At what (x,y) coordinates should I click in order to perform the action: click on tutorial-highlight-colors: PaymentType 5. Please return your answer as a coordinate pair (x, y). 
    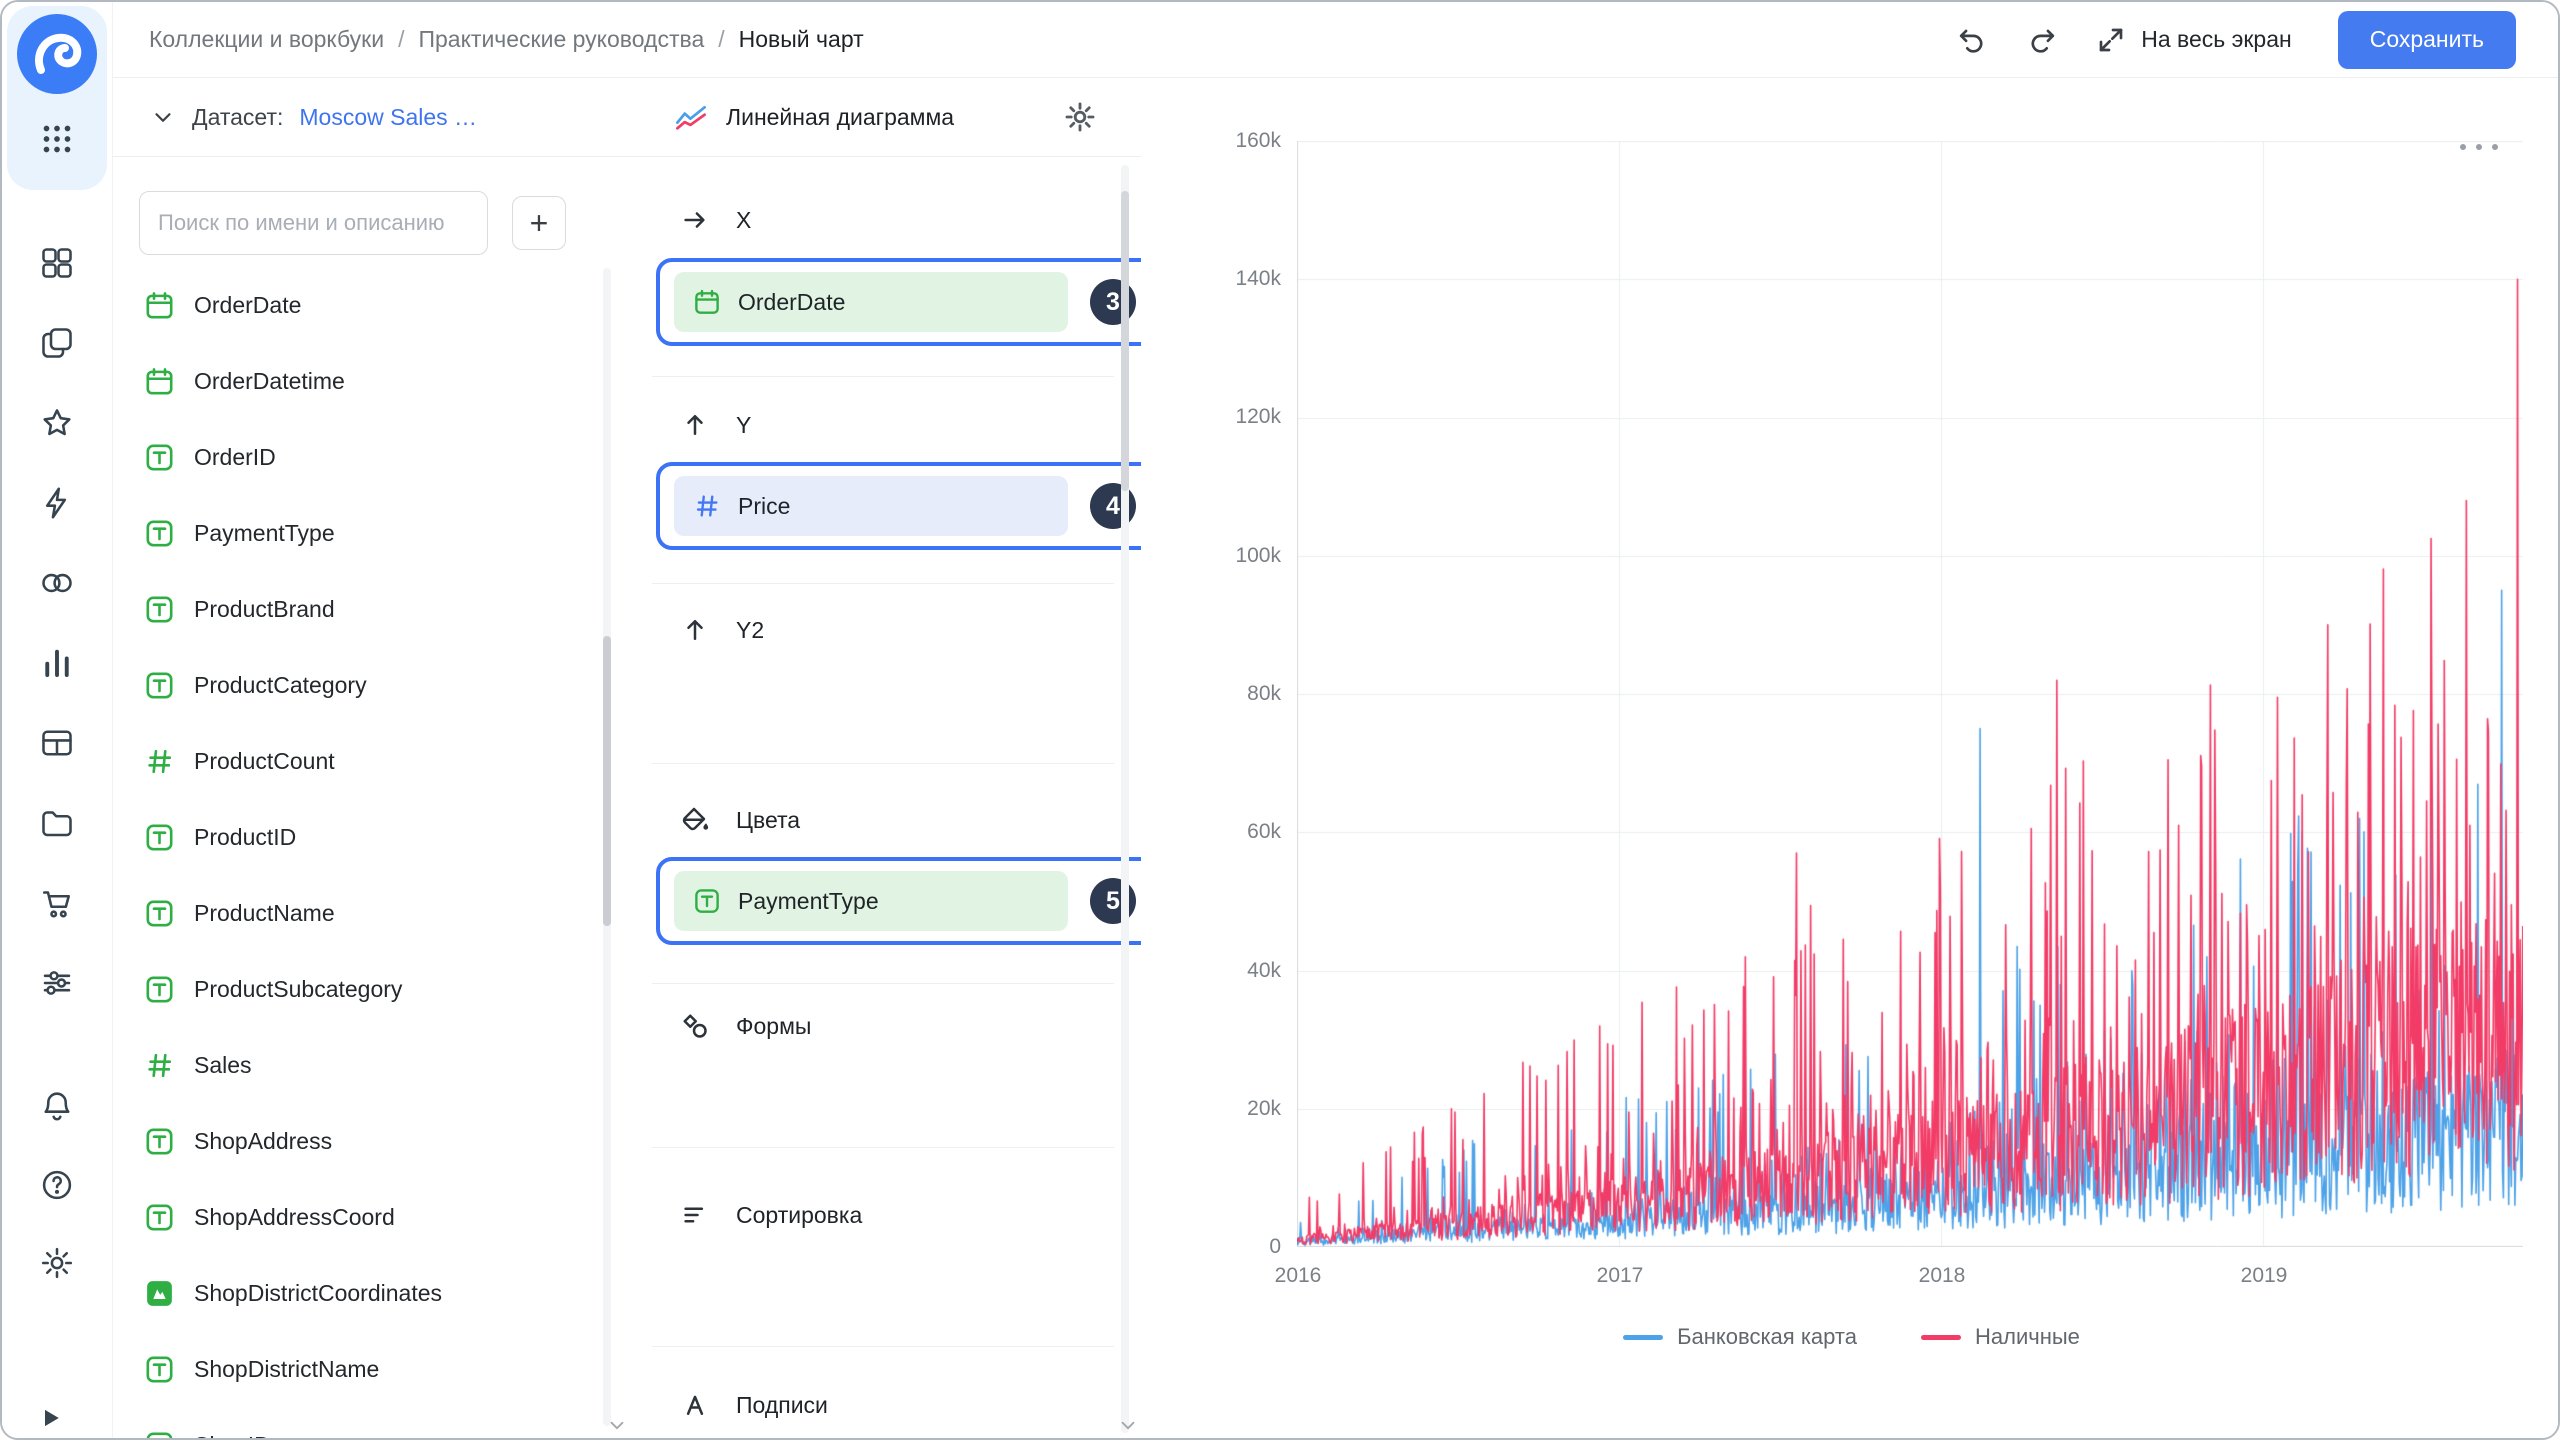
    Looking at the image, I should click on (910, 901).